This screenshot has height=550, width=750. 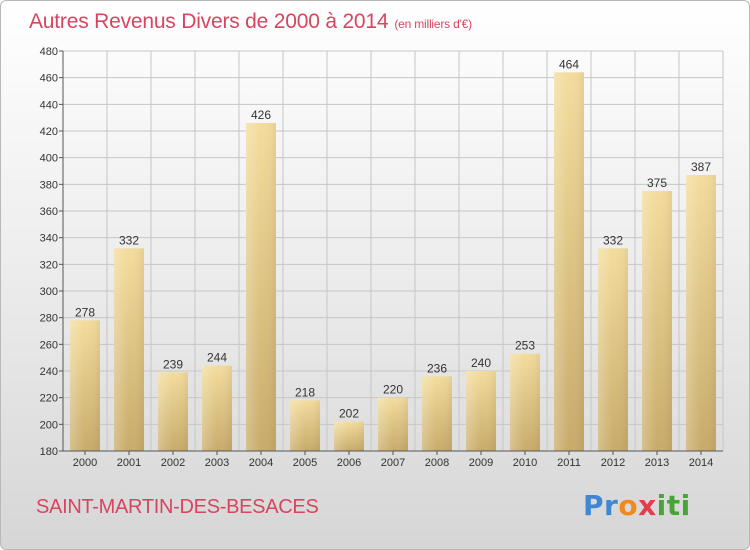 I want to click on x-tick-label: 2005, so click(x=305, y=463).